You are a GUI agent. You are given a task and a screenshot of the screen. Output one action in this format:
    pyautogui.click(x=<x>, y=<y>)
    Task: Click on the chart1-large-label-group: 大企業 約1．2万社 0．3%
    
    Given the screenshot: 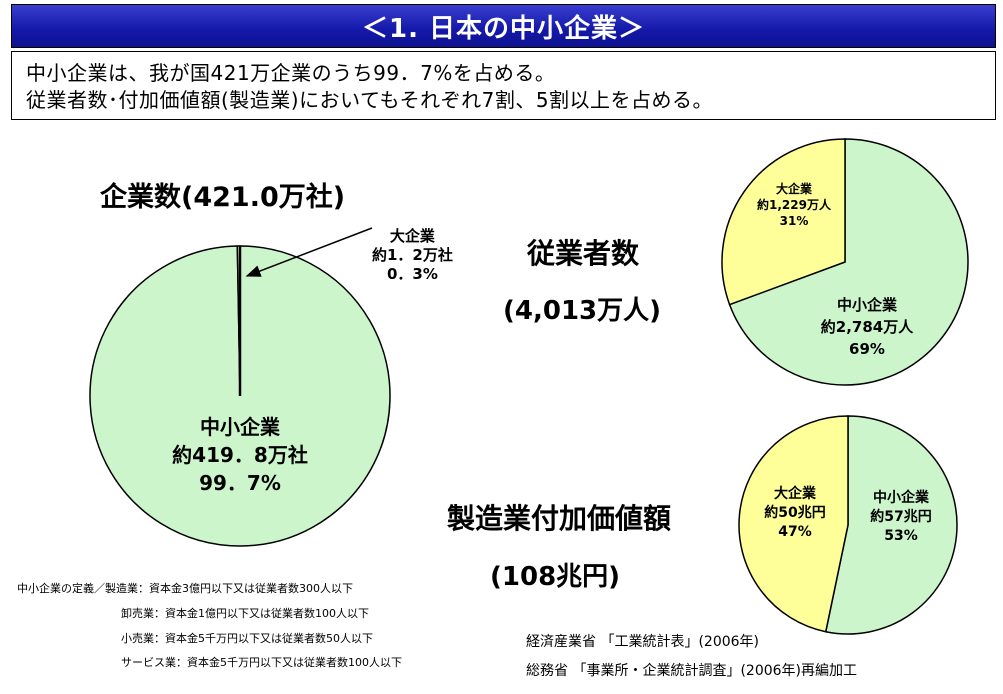 What is the action you would take?
    pyautogui.click(x=412, y=255)
    